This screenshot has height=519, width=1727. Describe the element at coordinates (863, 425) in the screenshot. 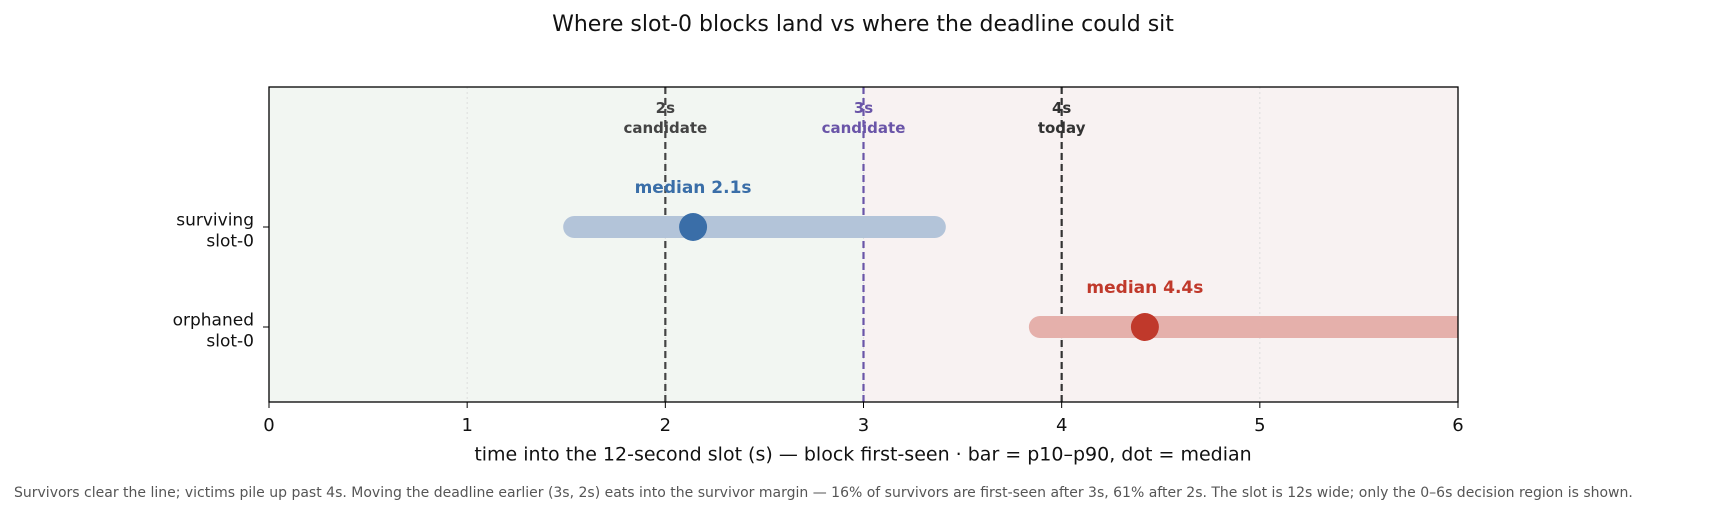

I see `x-tick-label: 3` at that location.